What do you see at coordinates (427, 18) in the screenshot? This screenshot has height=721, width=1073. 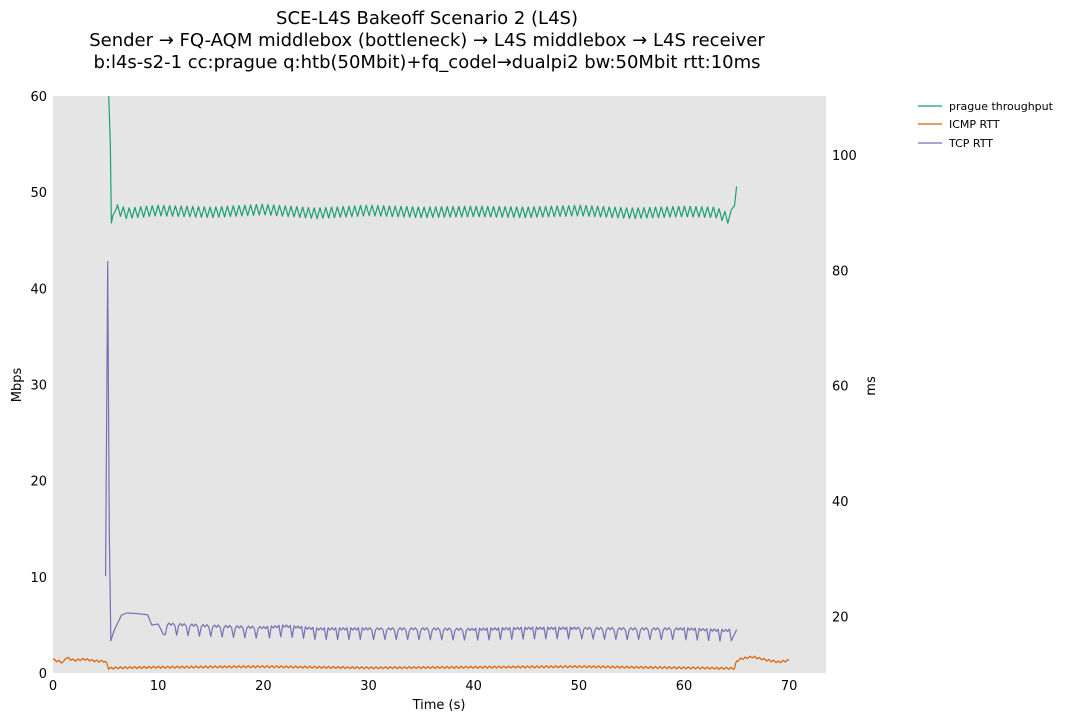 I see `title-line-1: SCE-L4S Bakeoff Scenario 2 (L4S)` at bounding box center [427, 18].